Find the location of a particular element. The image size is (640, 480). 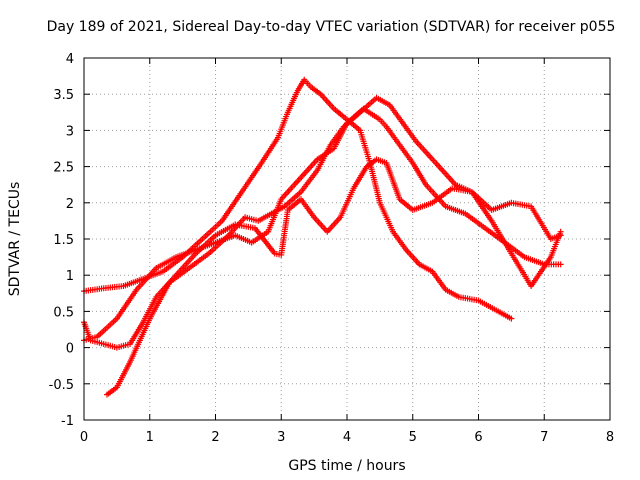

x-tick-label: 0 is located at coordinates (84, 437).